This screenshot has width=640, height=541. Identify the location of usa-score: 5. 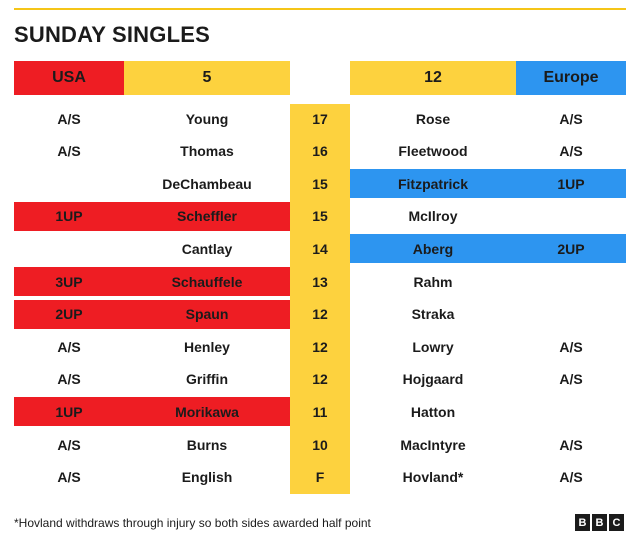
(207, 78).